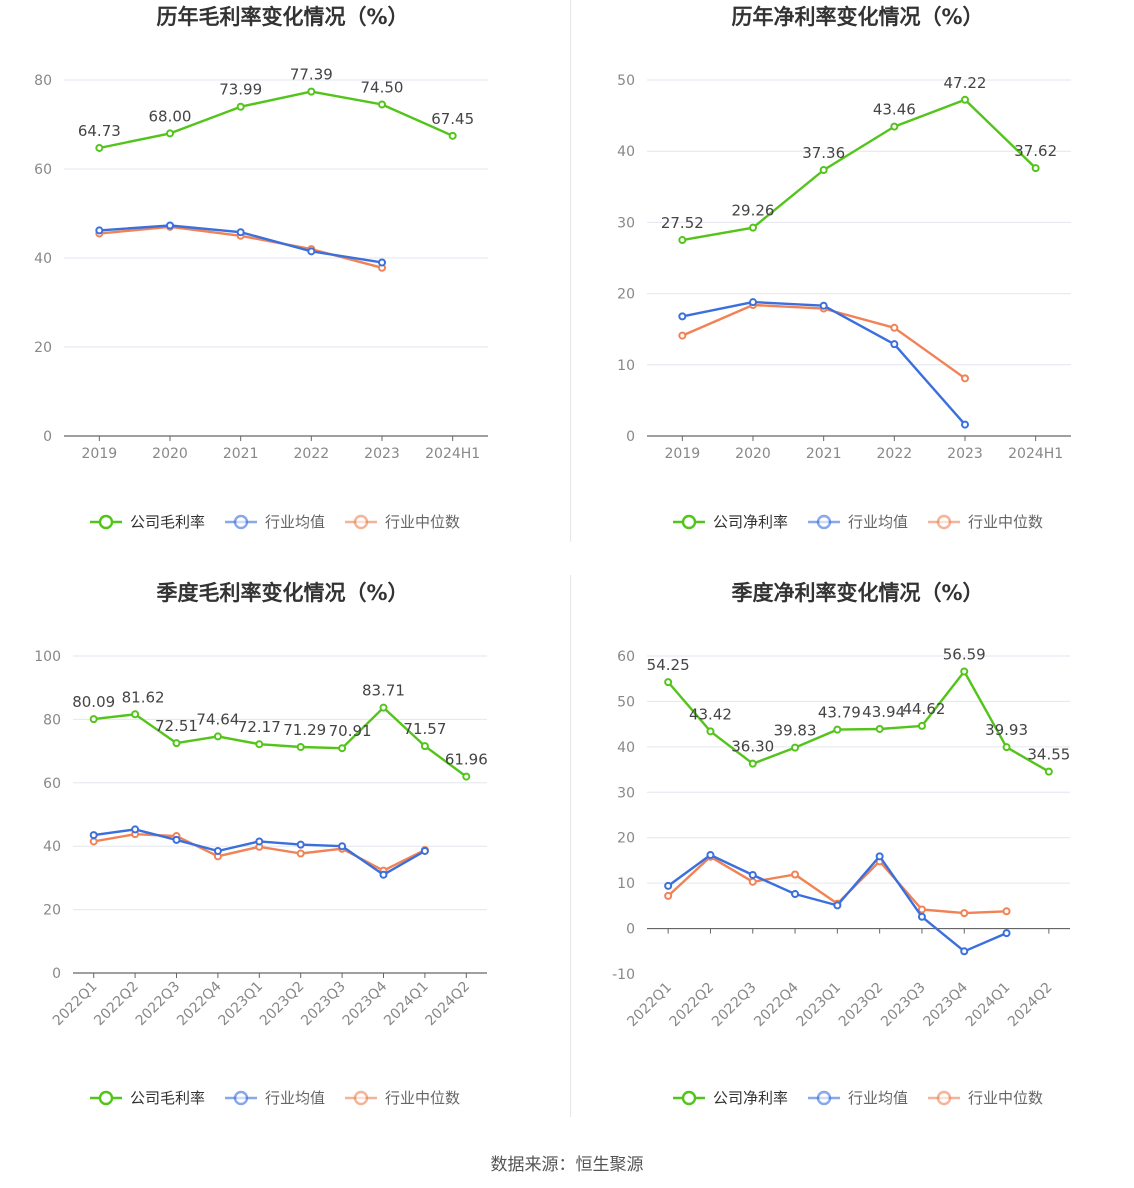  I want to click on x-tick-label: 2024Q2, so click(1030, 1005).